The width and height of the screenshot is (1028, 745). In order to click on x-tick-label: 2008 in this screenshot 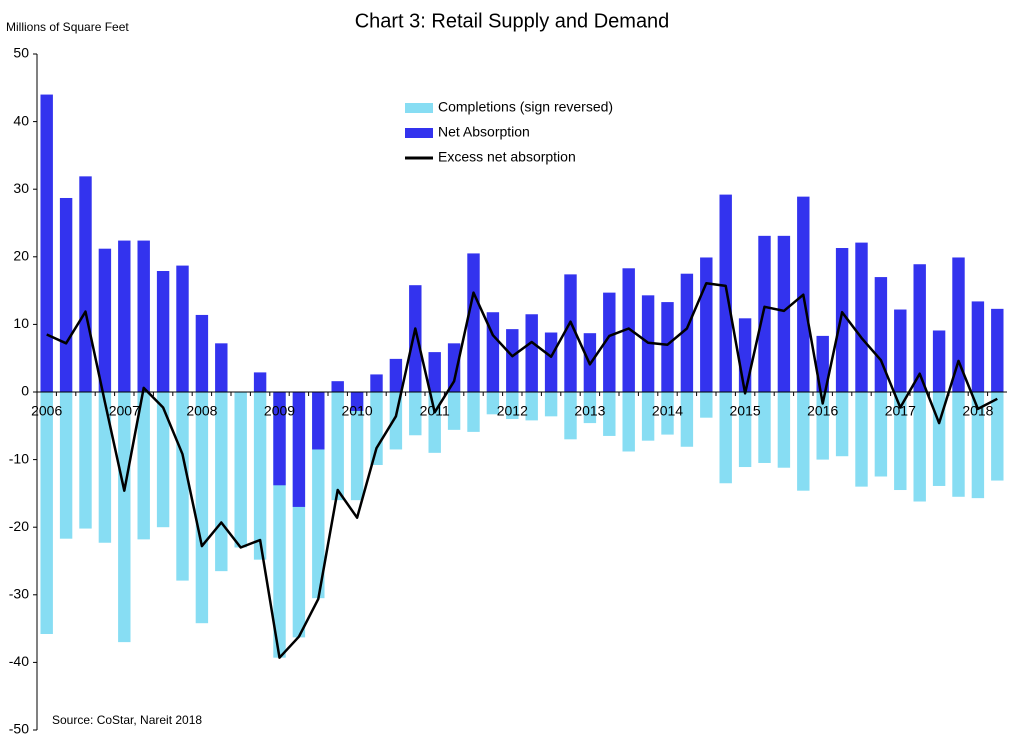, I will do `click(201, 411)`.